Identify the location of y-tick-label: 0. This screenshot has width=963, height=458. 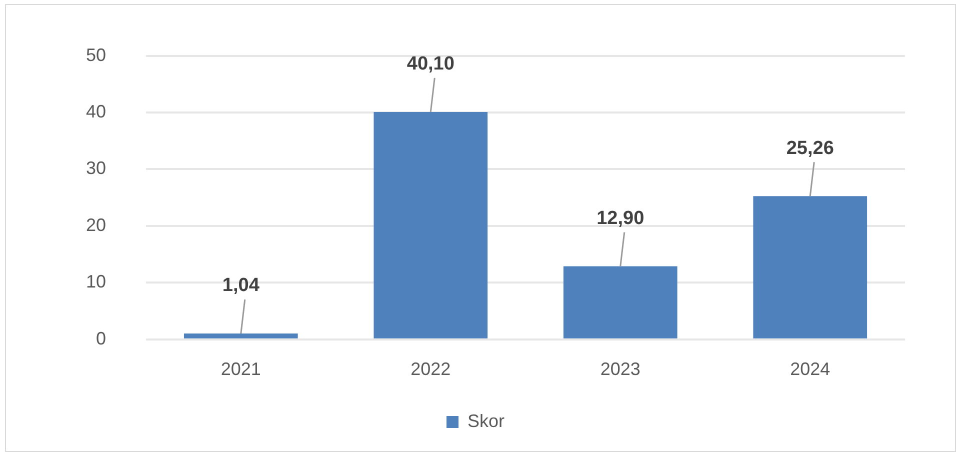
(101, 338).